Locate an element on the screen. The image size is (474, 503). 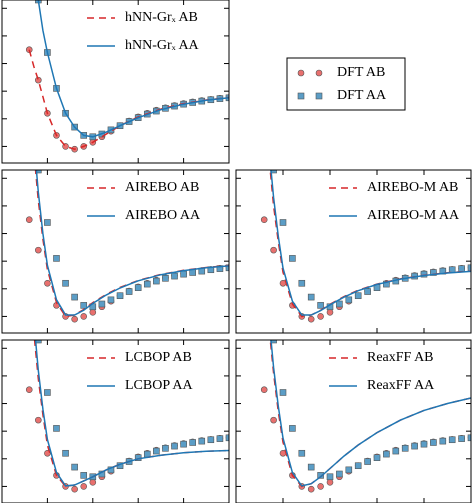
legend-label: hNN-Grₓ AA is located at coordinates (162, 45).